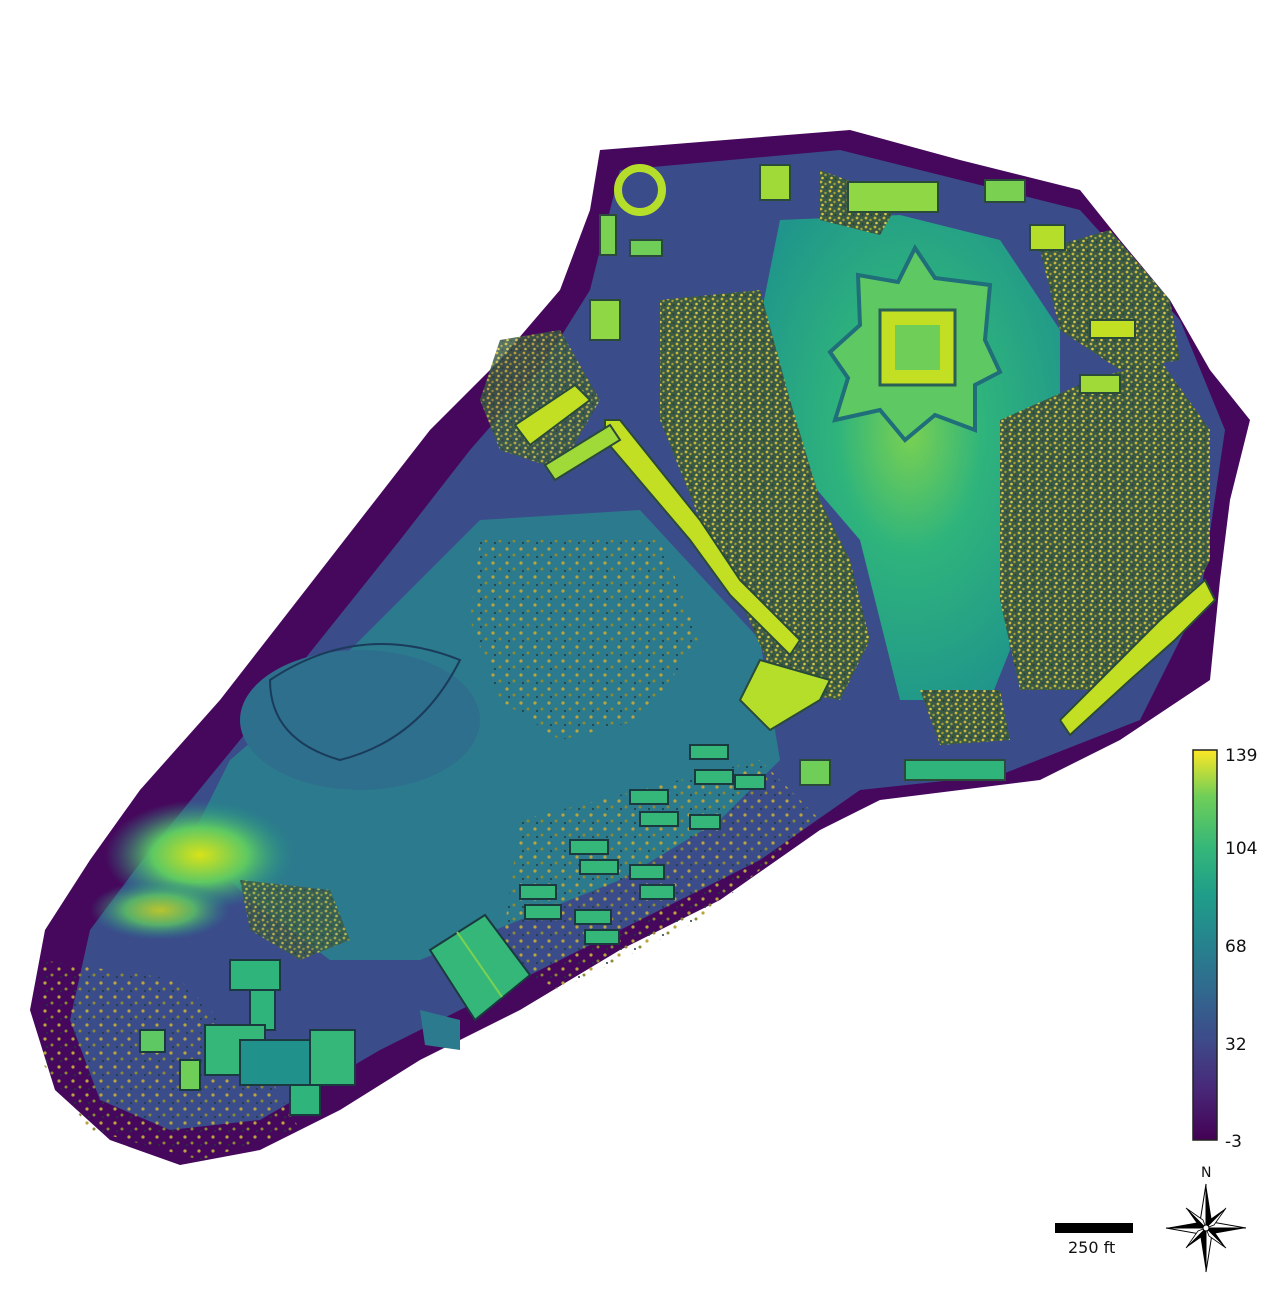 The height and width of the screenshot is (1306, 1280). What do you see at coordinates (1137, 657) in the screenshot?
I see `building-east` at bounding box center [1137, 657].